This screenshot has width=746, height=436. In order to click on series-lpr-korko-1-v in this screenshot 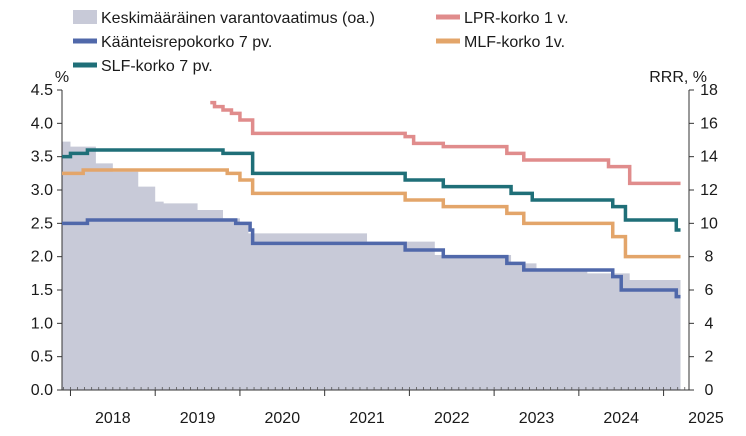, I will do `click(445, 143)`.